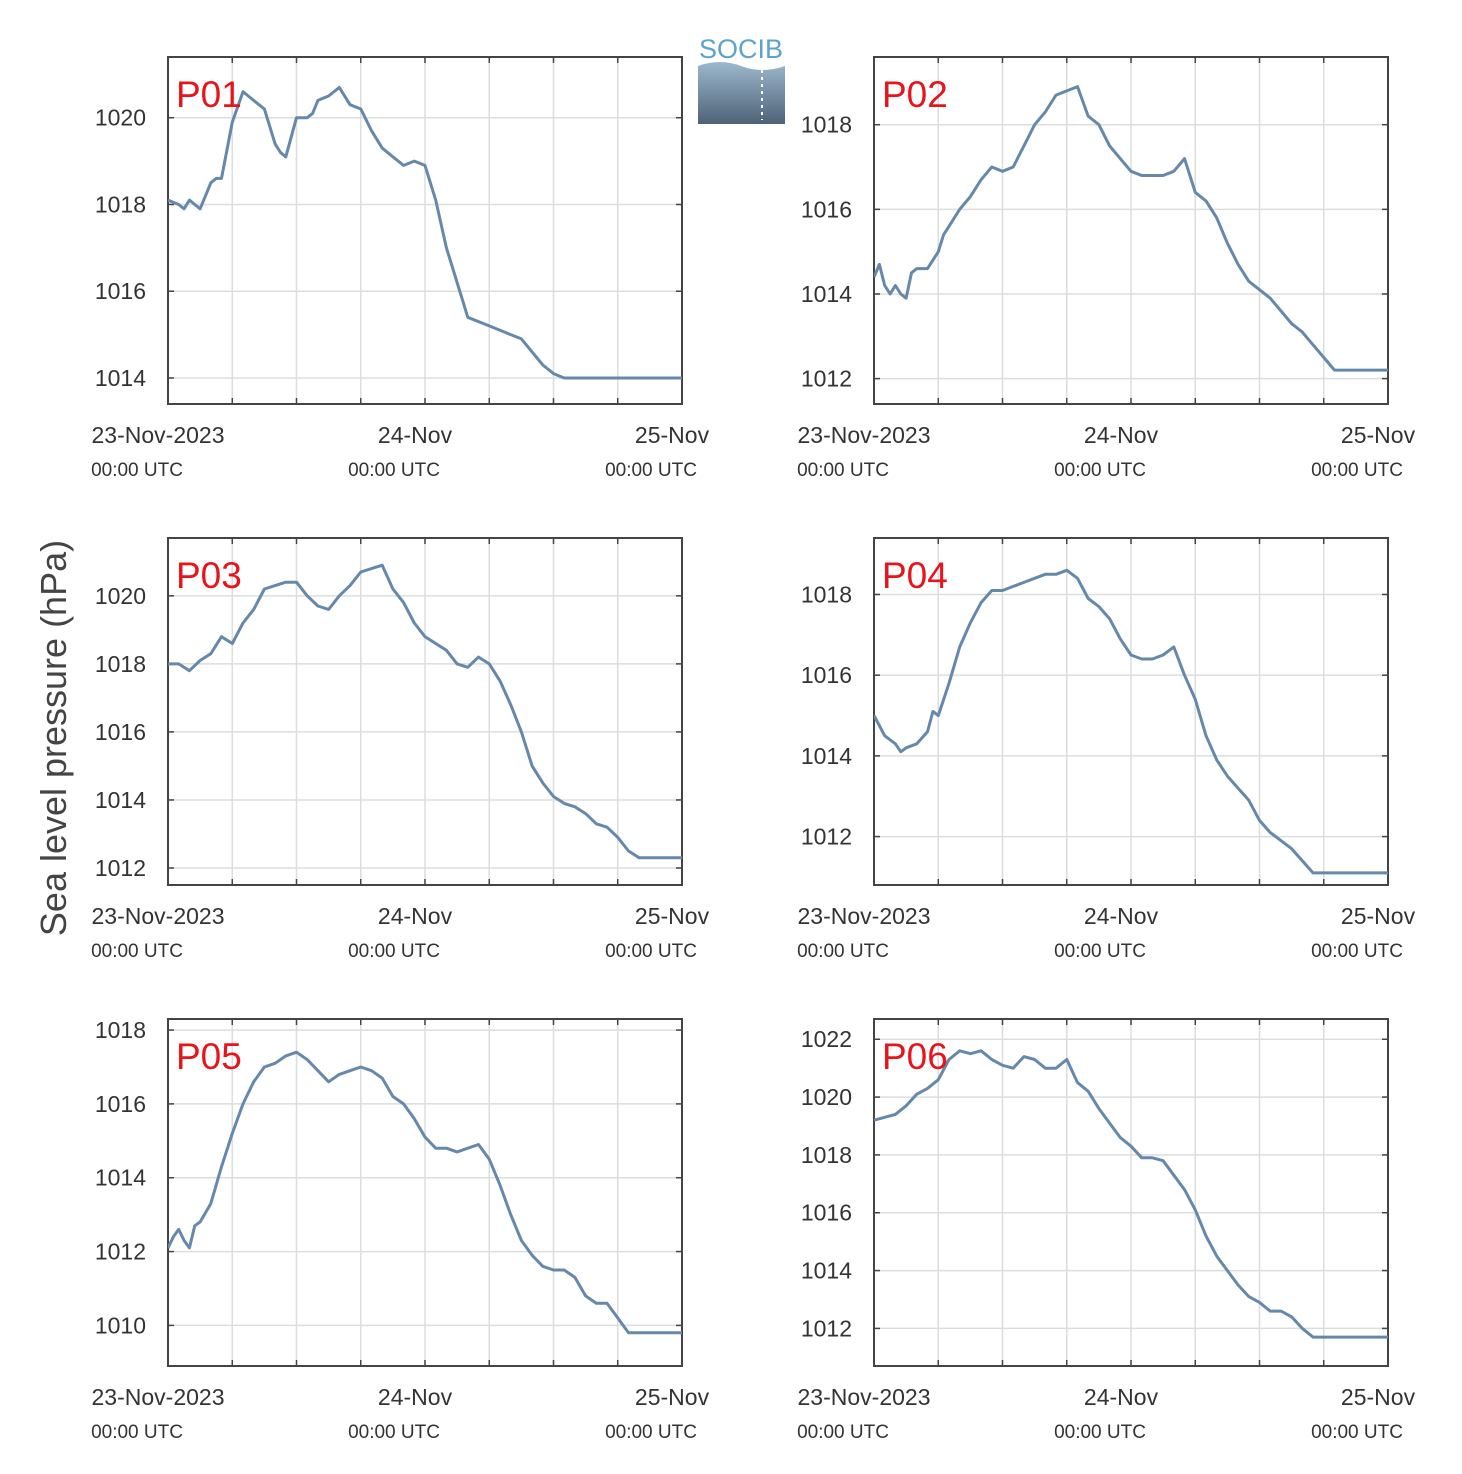 This screenshot has width=1462, height=1474. I want to click on panel-label: P03, so click(209, 575).